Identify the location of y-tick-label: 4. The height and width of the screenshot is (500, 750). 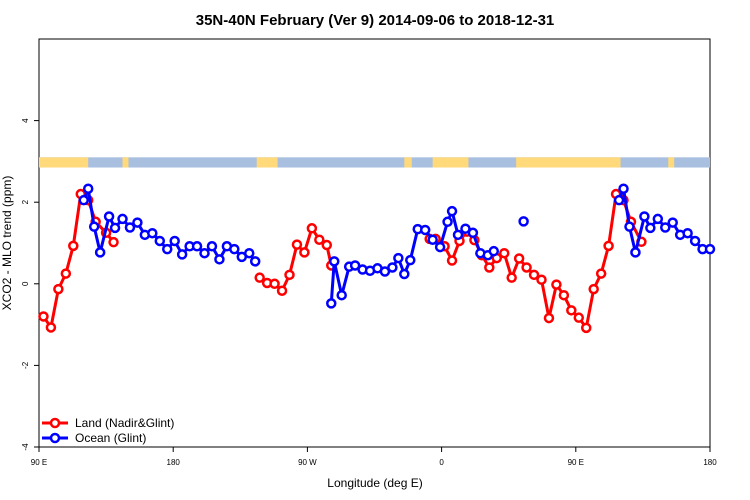
(25, 120).